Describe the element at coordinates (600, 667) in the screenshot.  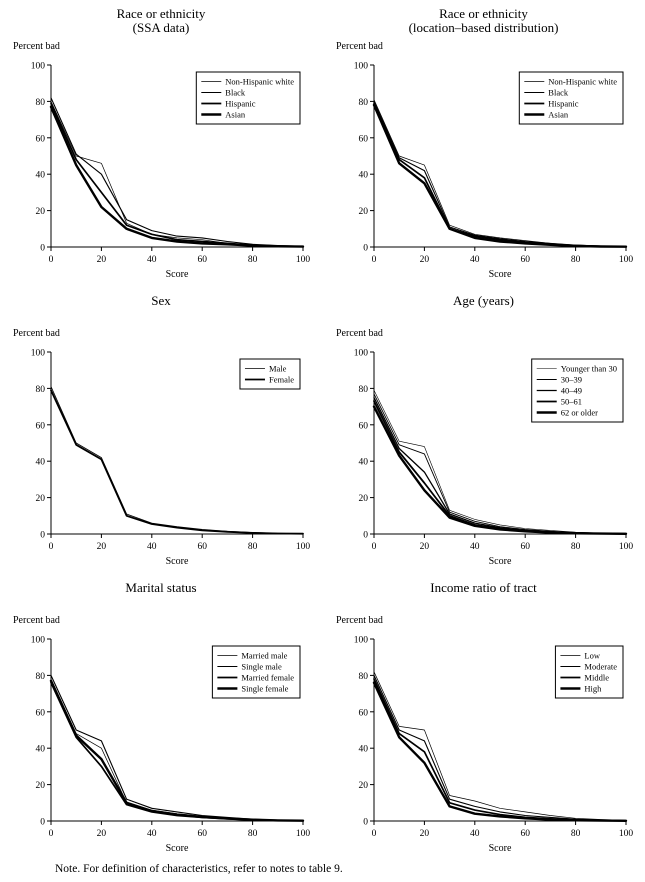
I see `svg-text: Moderate` at that location.